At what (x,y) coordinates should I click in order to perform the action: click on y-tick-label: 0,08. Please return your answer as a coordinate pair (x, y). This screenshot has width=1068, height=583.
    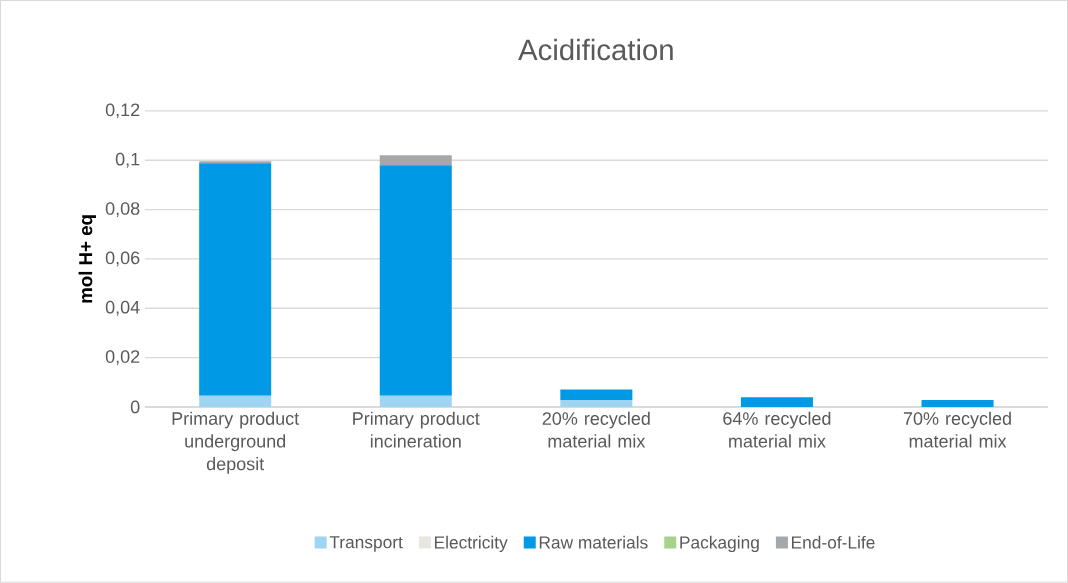
    Looking at the image, I should click on (122, 210).